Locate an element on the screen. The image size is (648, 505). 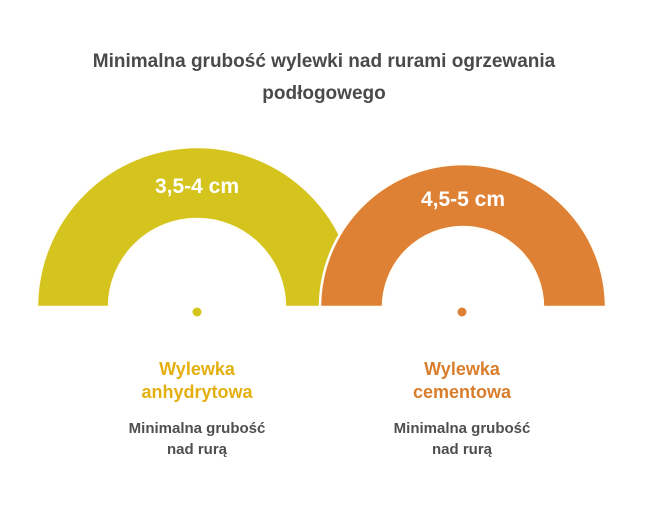
gauge-label-anhydrite: Wylewka anhydrytowa is located at coordinates (197, 383).